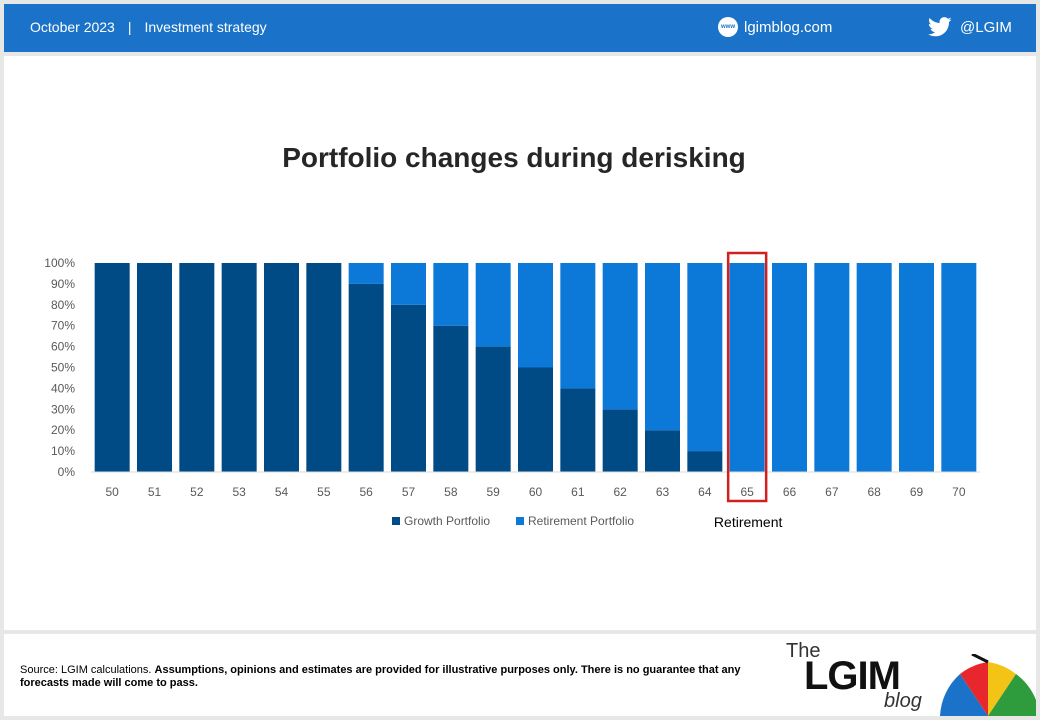  What do you see at coordinates (63, 388) in the screenshot?
I see `y-tick-label: 40%` at bounding box center [63, 388].